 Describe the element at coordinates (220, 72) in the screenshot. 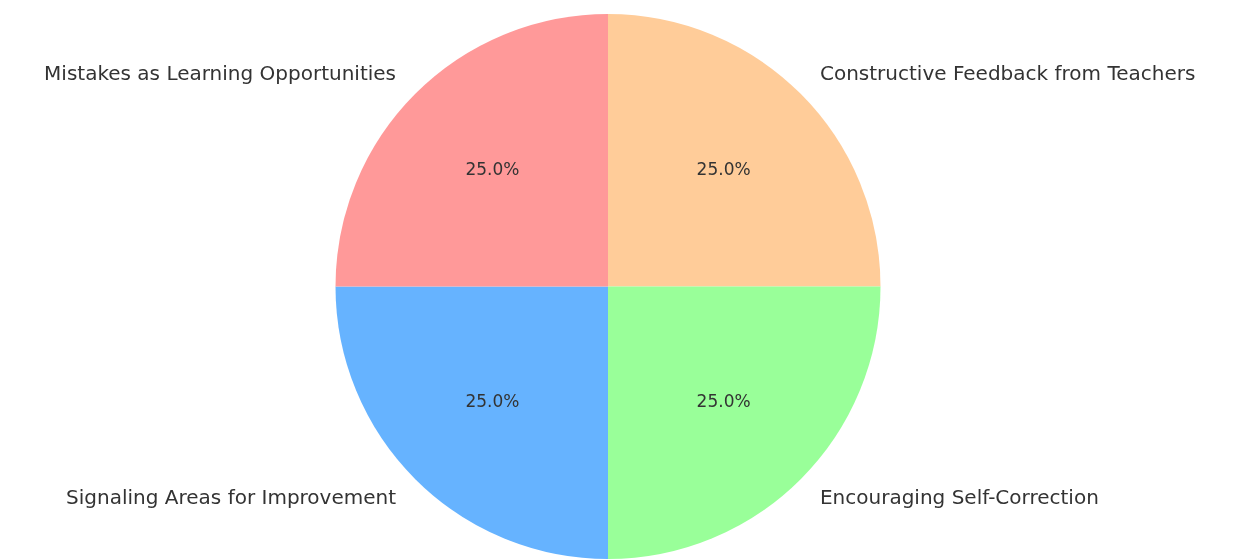

I see `slice-label: Mistakes as Learning Opportunities` at that location.